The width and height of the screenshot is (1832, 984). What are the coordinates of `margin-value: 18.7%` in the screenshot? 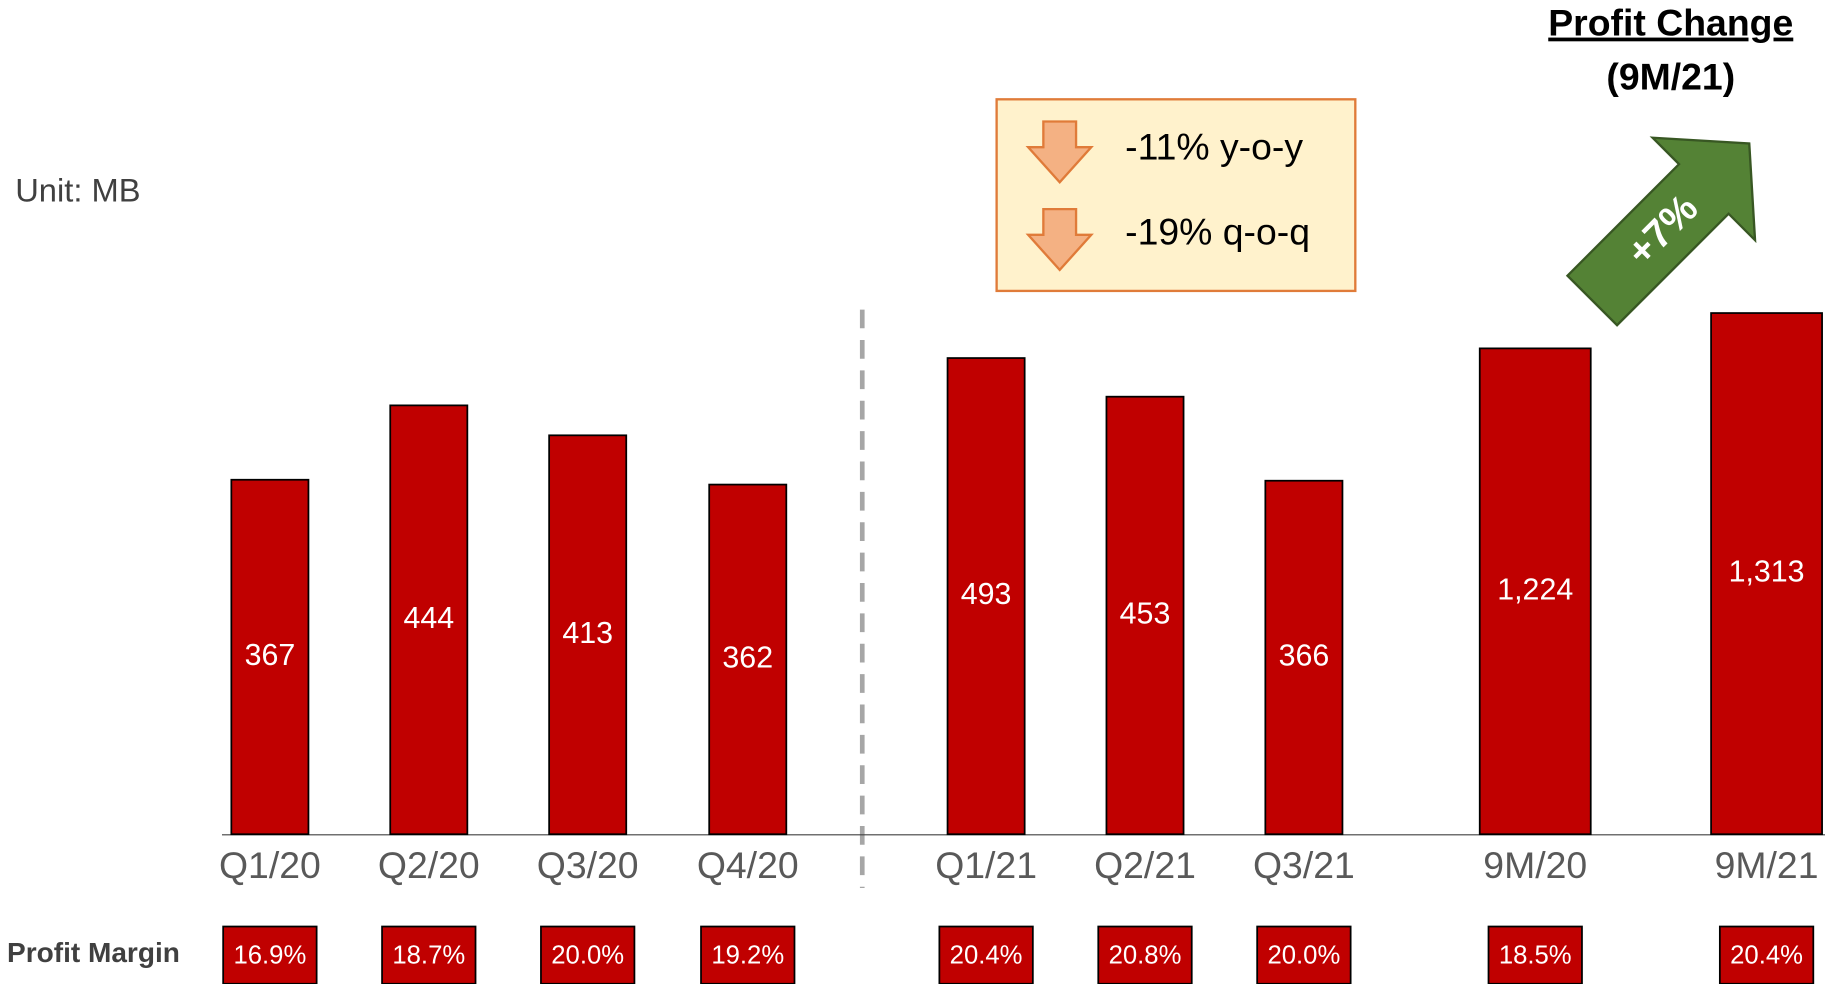 It's located at (428, 956).